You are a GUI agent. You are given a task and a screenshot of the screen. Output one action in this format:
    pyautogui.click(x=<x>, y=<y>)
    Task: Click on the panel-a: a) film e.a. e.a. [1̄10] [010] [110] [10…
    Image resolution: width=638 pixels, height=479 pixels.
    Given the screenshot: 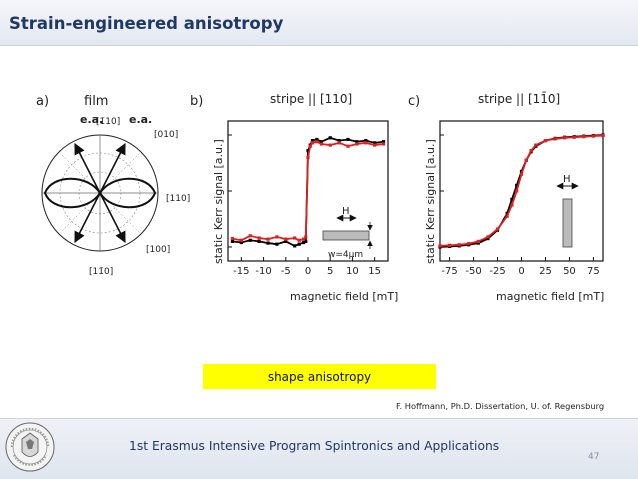 What is the action you would take?
    pyautogui.click(x=113, y=185)
    